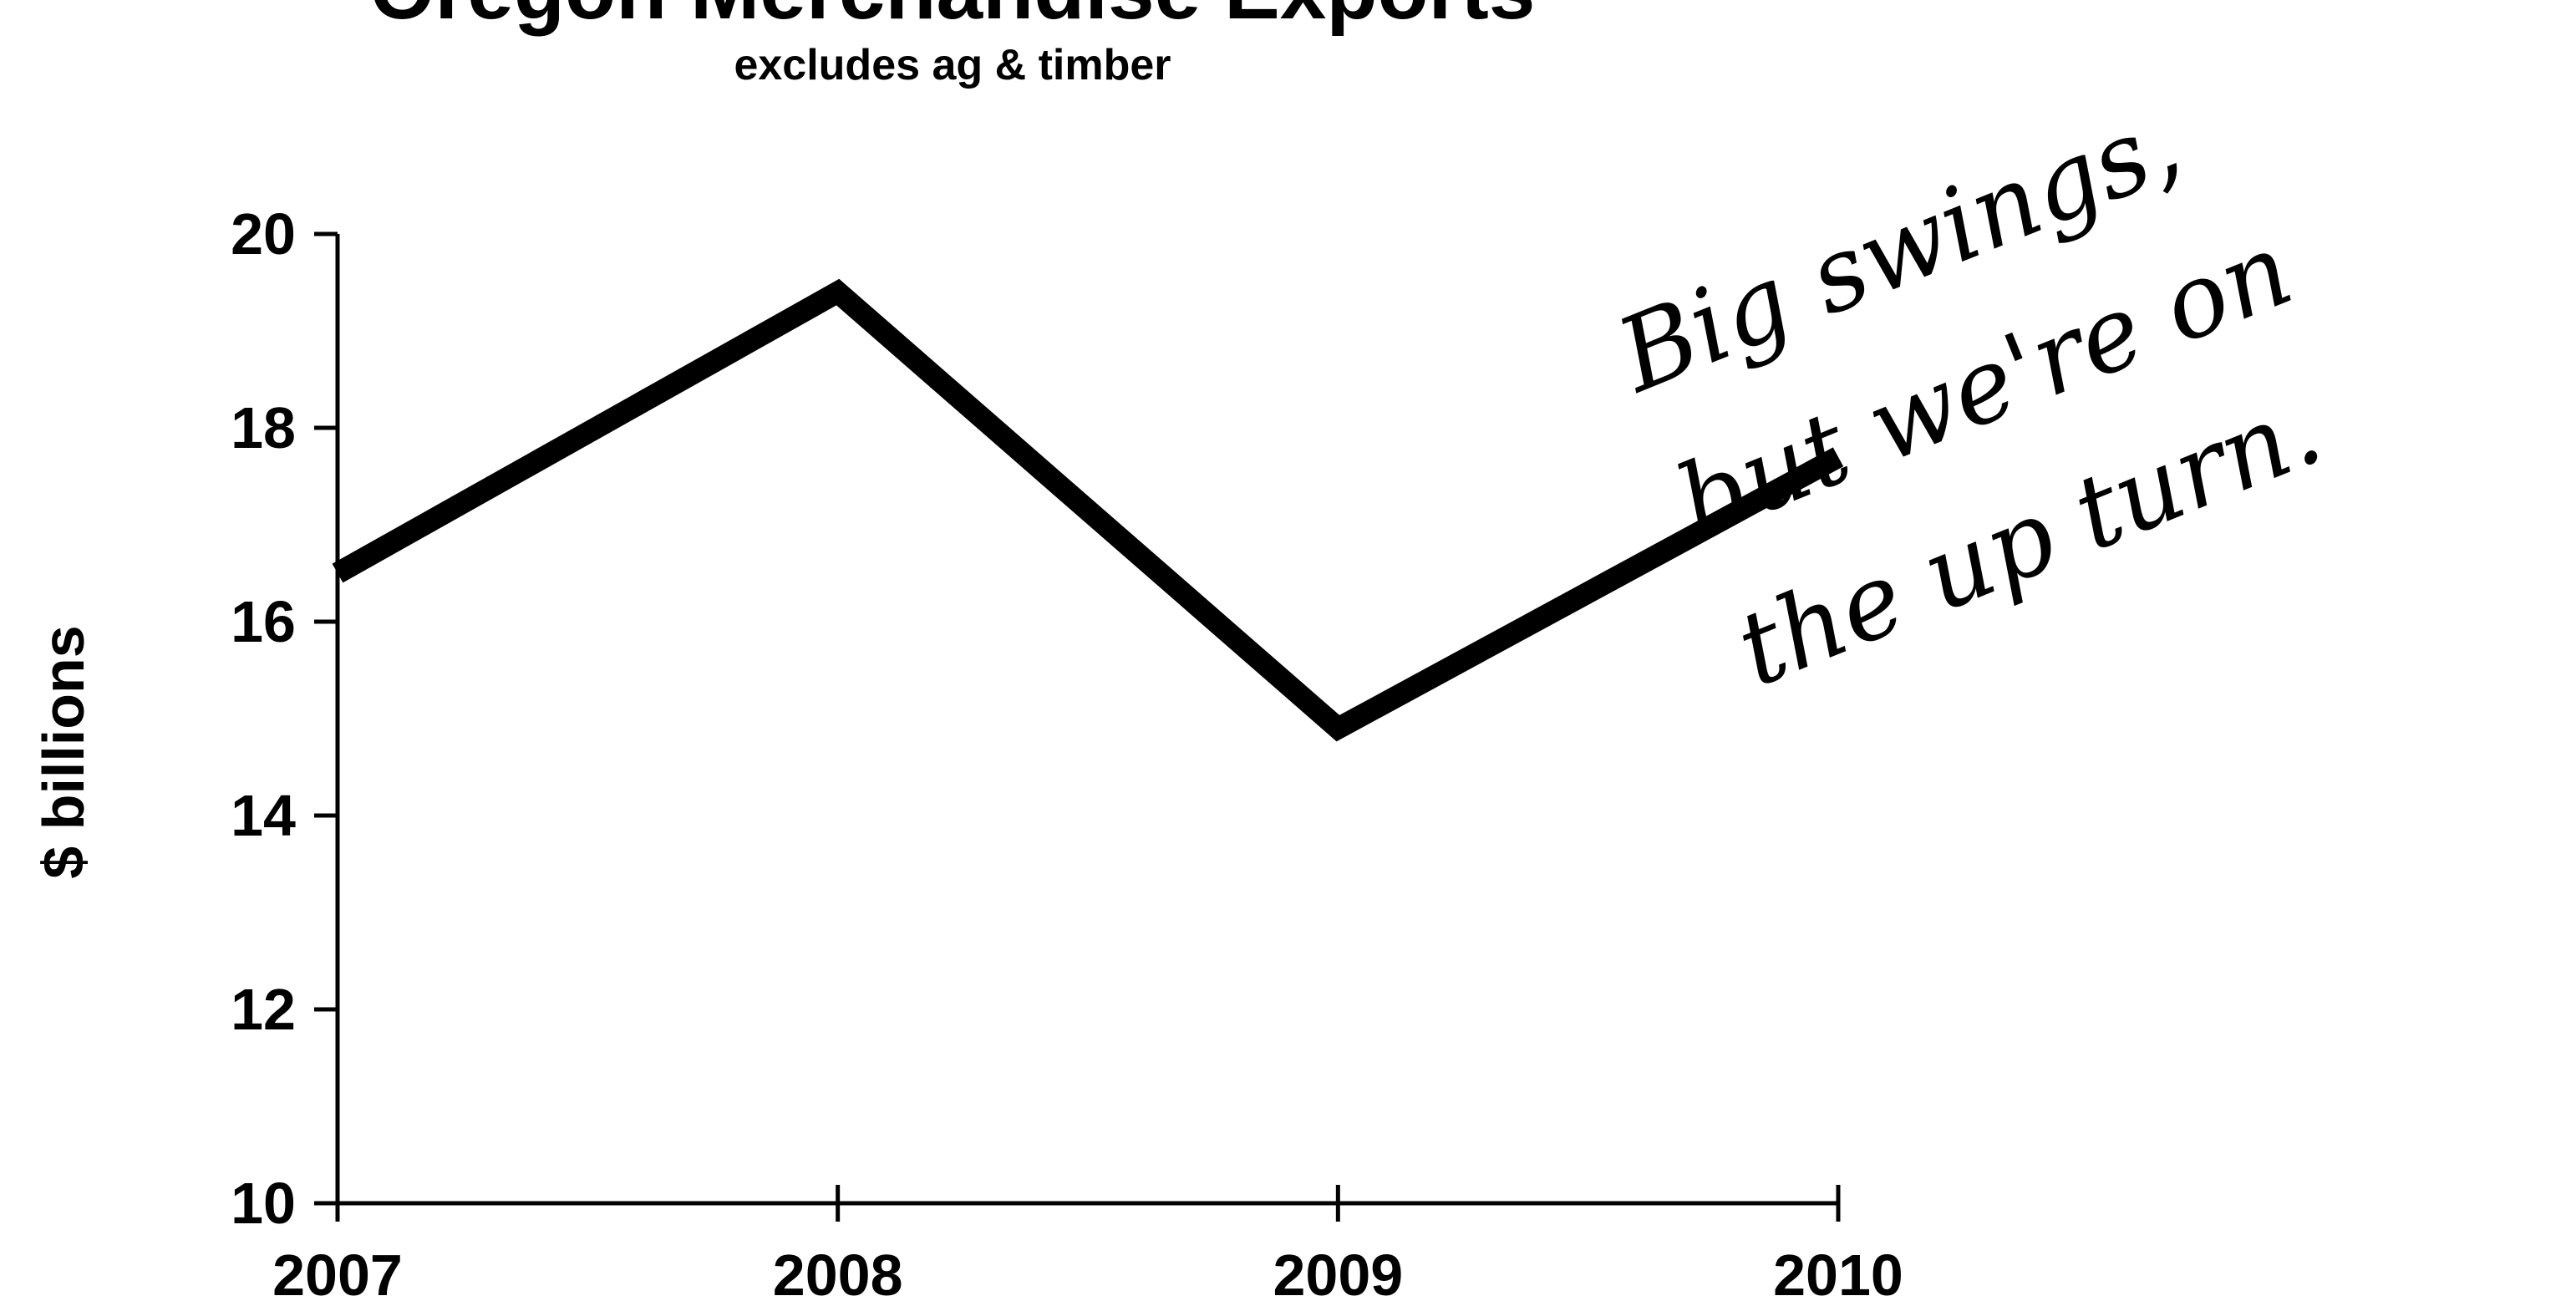 Image resolution: width=2576 pixels, height=1301 pixels. I want to click on y-tick-label: 14, so click(263, 815).